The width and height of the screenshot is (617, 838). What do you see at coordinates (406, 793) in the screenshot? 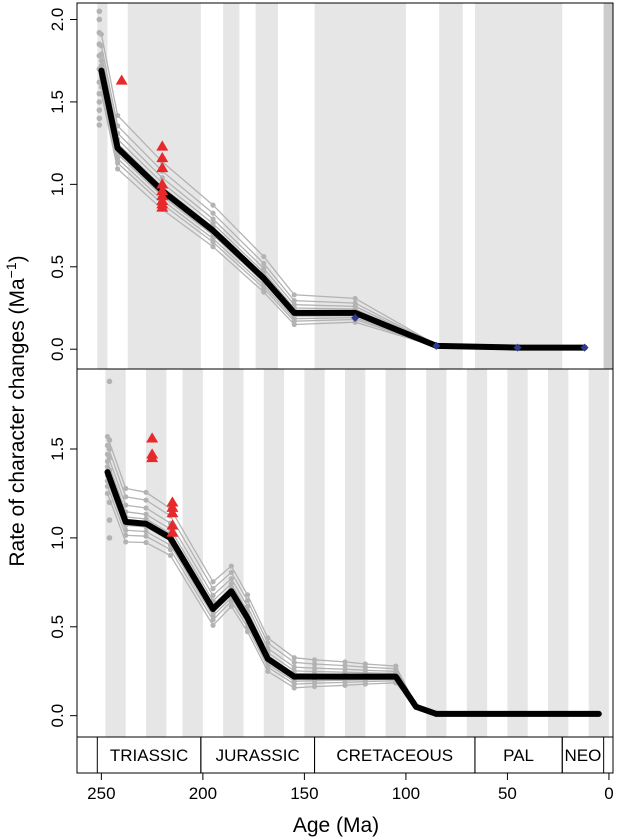
I see `x-tick-label: 100` at bounding box center [406, 793].